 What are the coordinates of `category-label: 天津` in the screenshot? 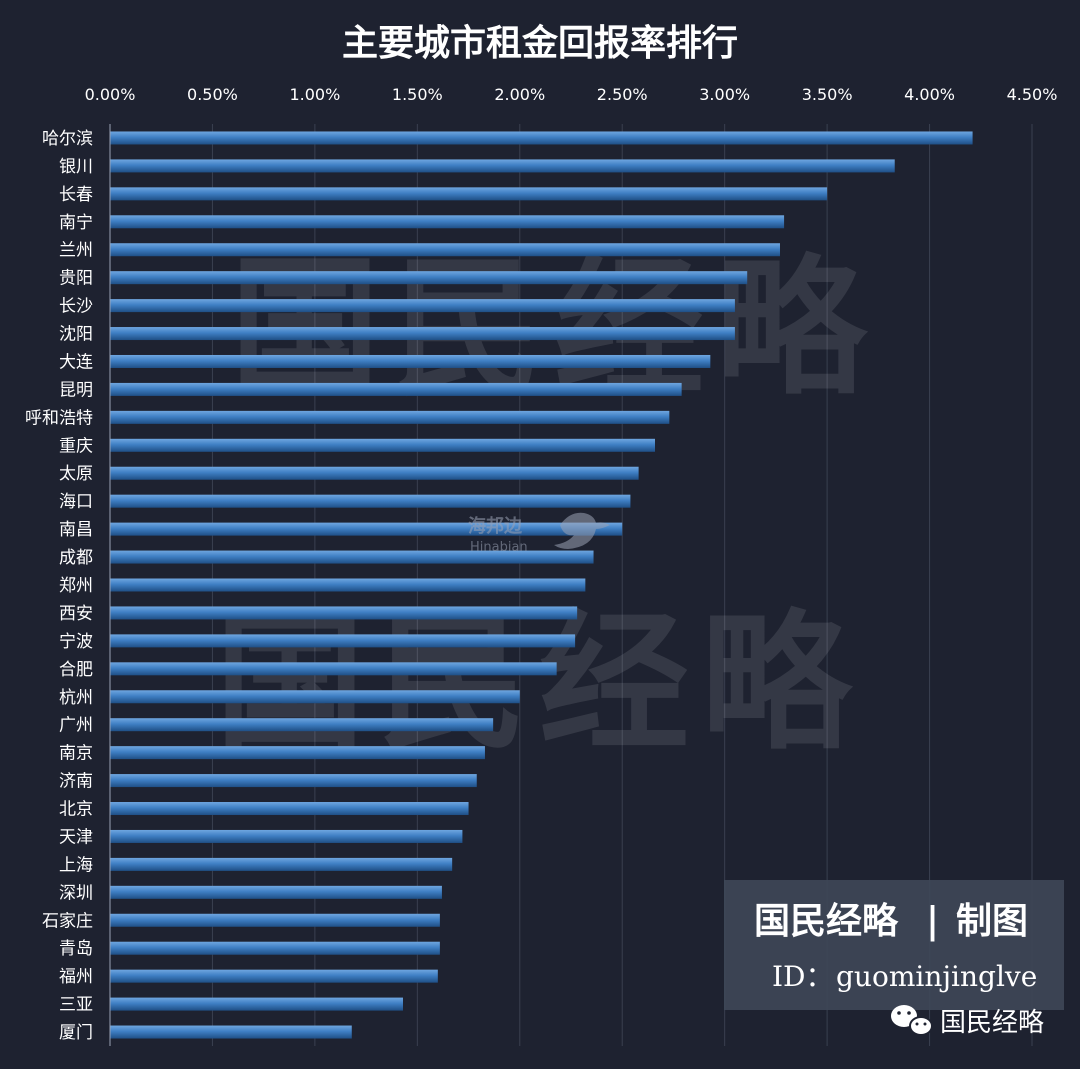 It's located at (76, 837).